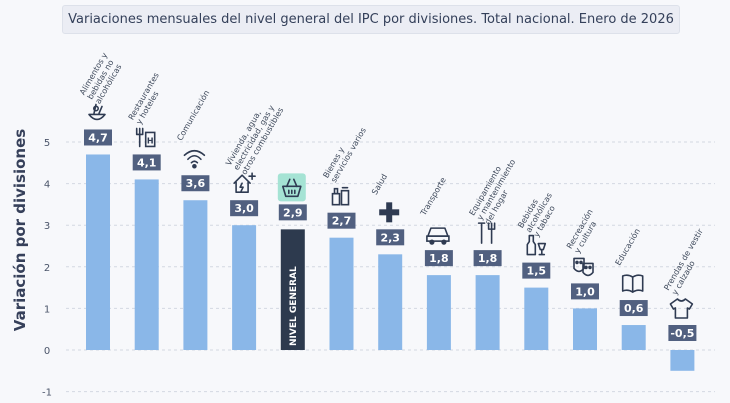 Image resolution: width=730 pixels, height=403 pixels. Describe the element at coordinates (97, 112) in the screenshot. I see `food-basket-icon` at that location.